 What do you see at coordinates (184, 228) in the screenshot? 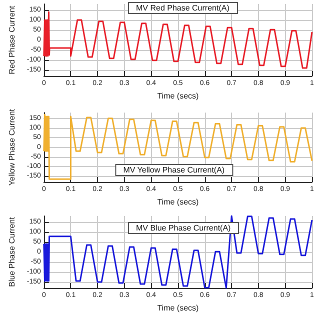
I see `annotation: MV Blue Phase Current(A)` at bounding box center [184, 228].